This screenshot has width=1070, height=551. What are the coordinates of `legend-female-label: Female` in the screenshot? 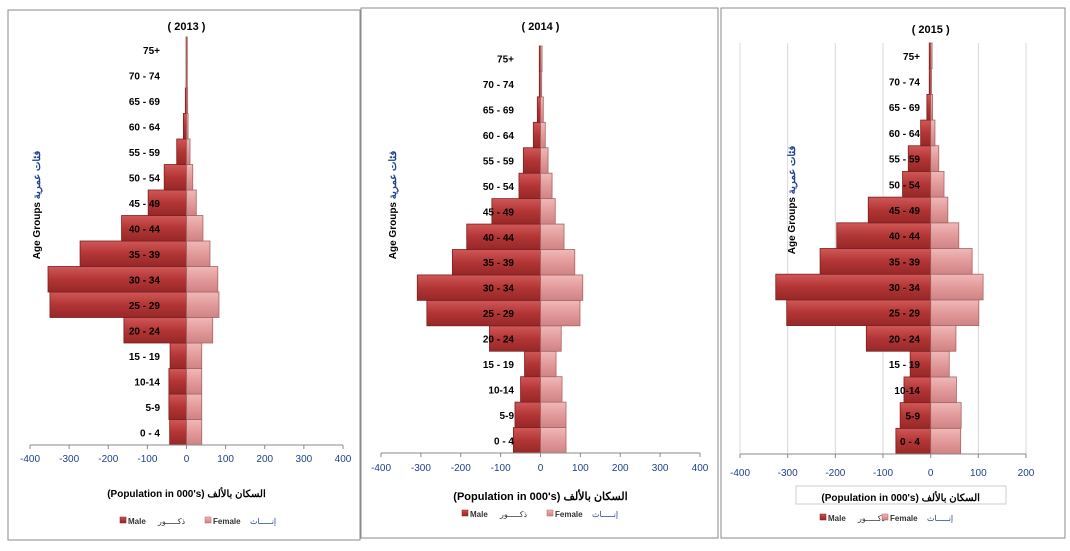 It's located at (227, 521).